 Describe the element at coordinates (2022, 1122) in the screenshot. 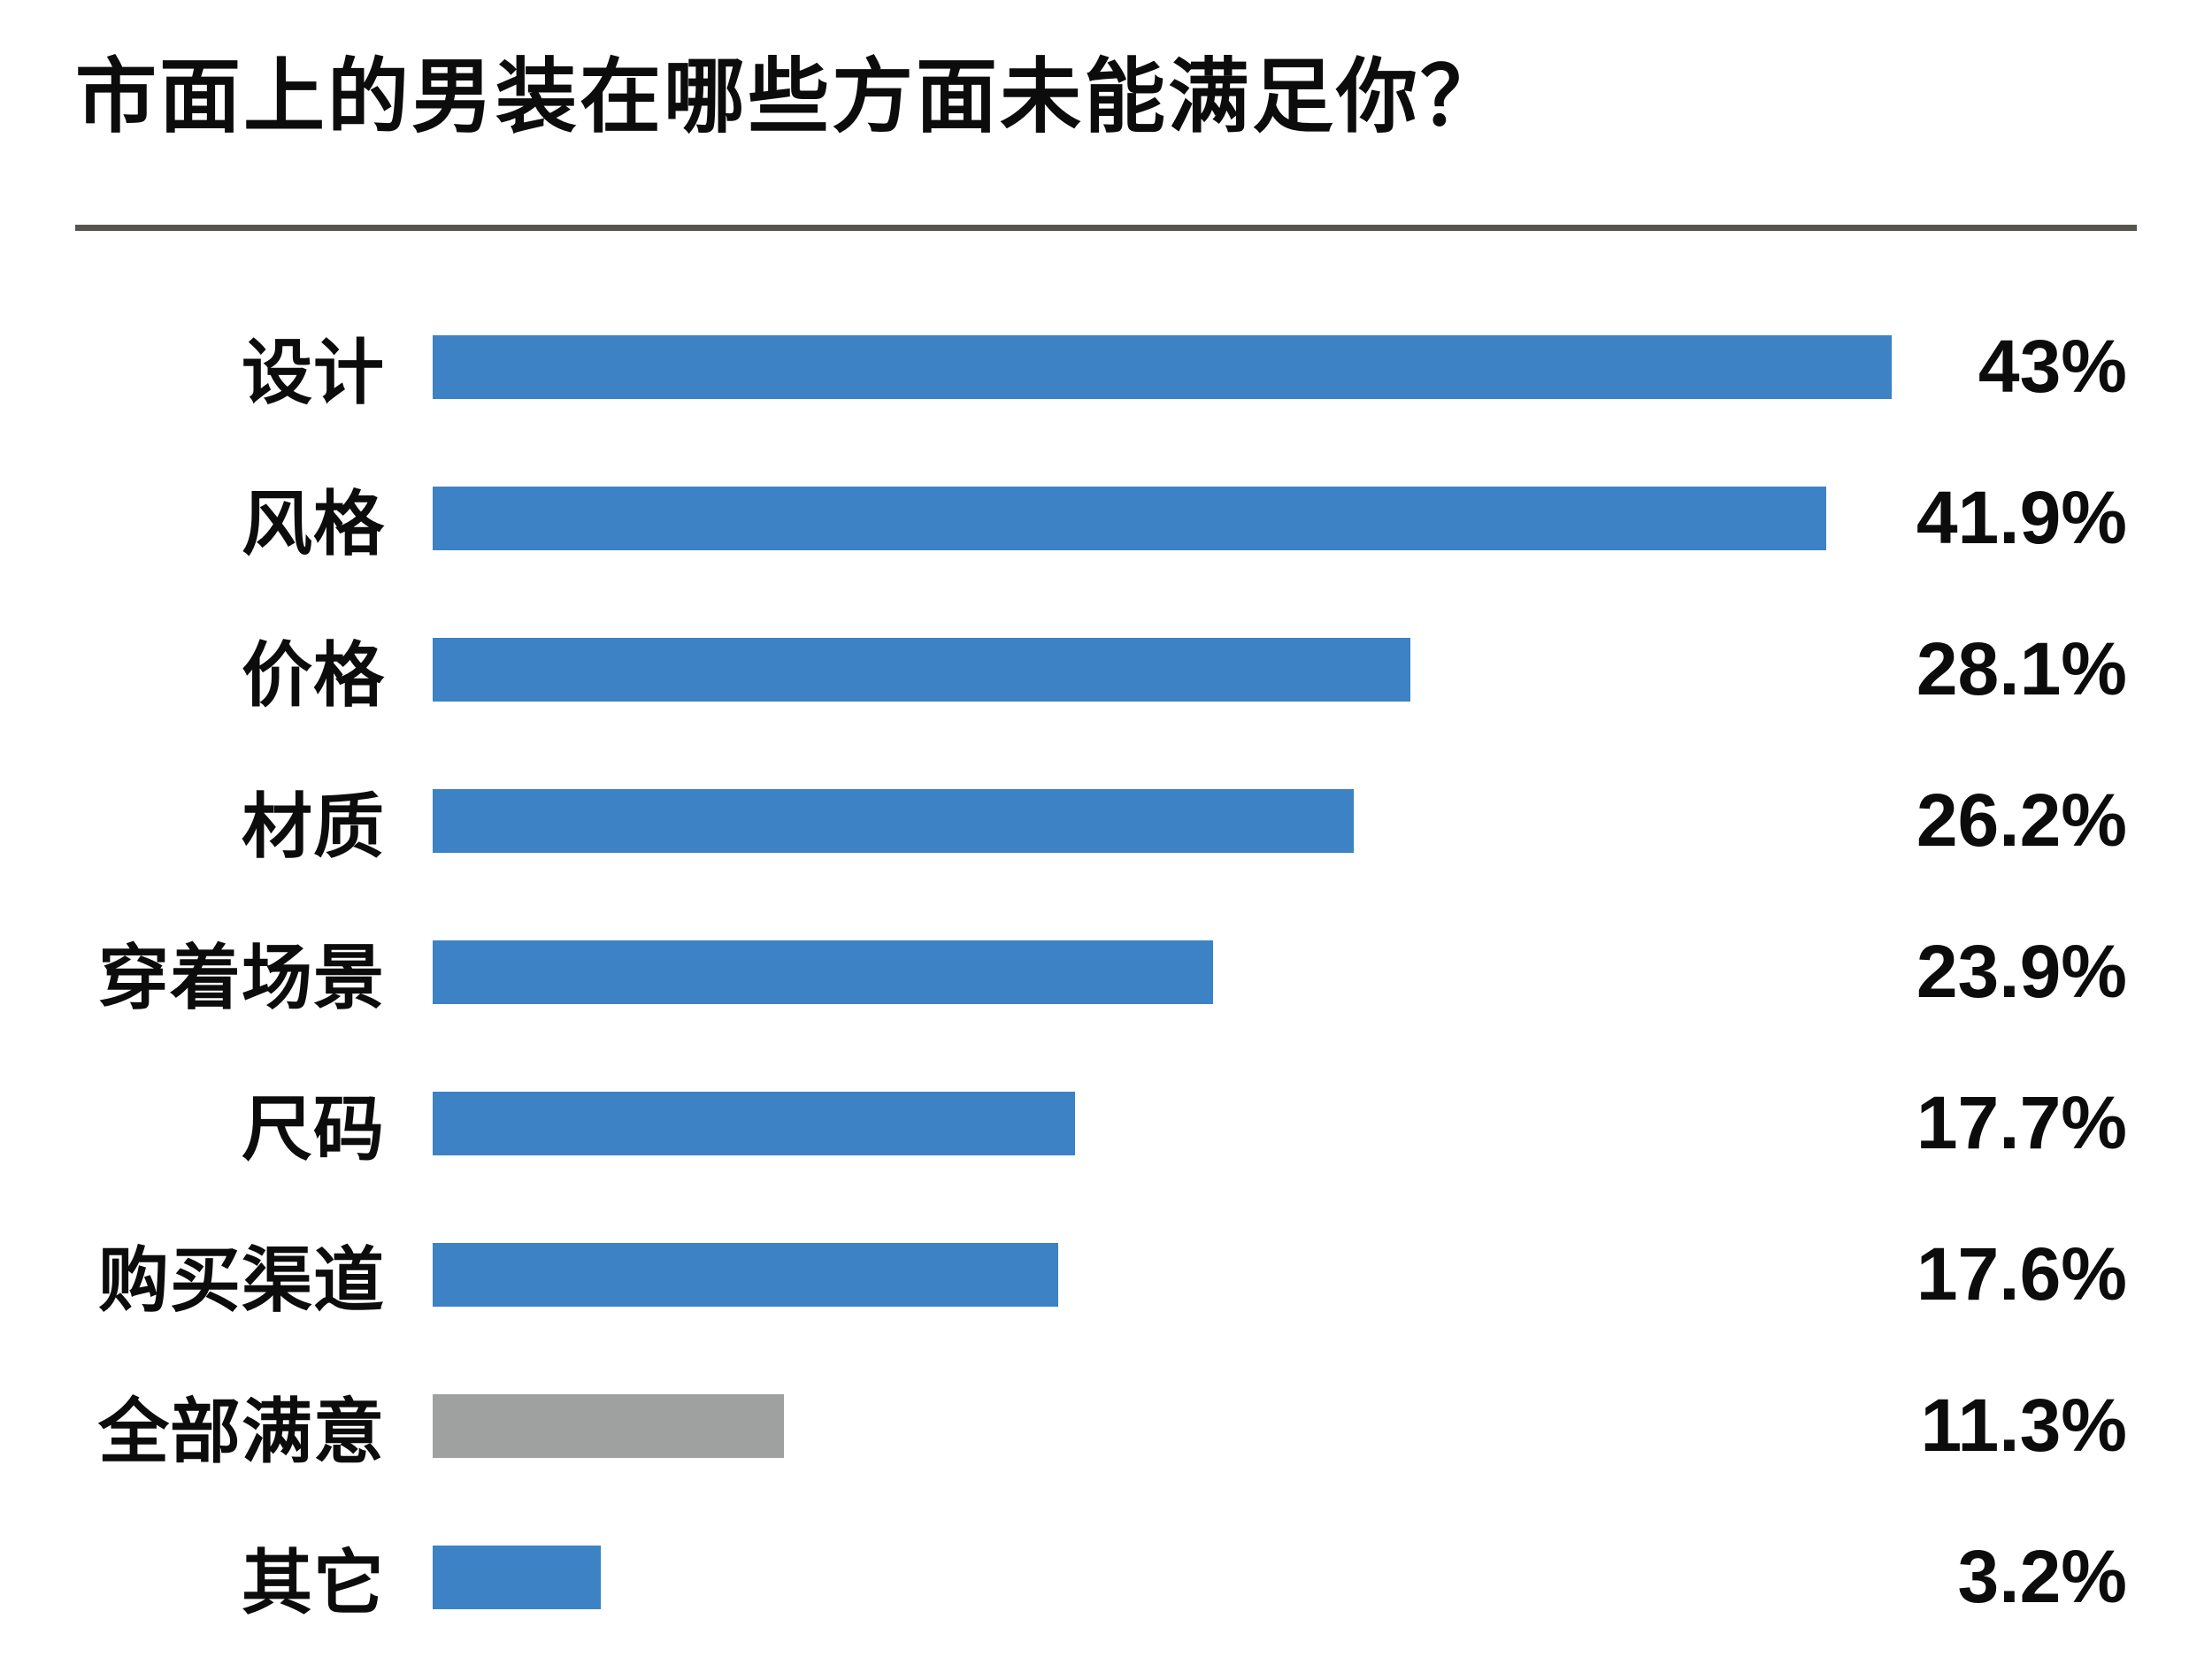

I see `value-label: 17.7%` at that location.